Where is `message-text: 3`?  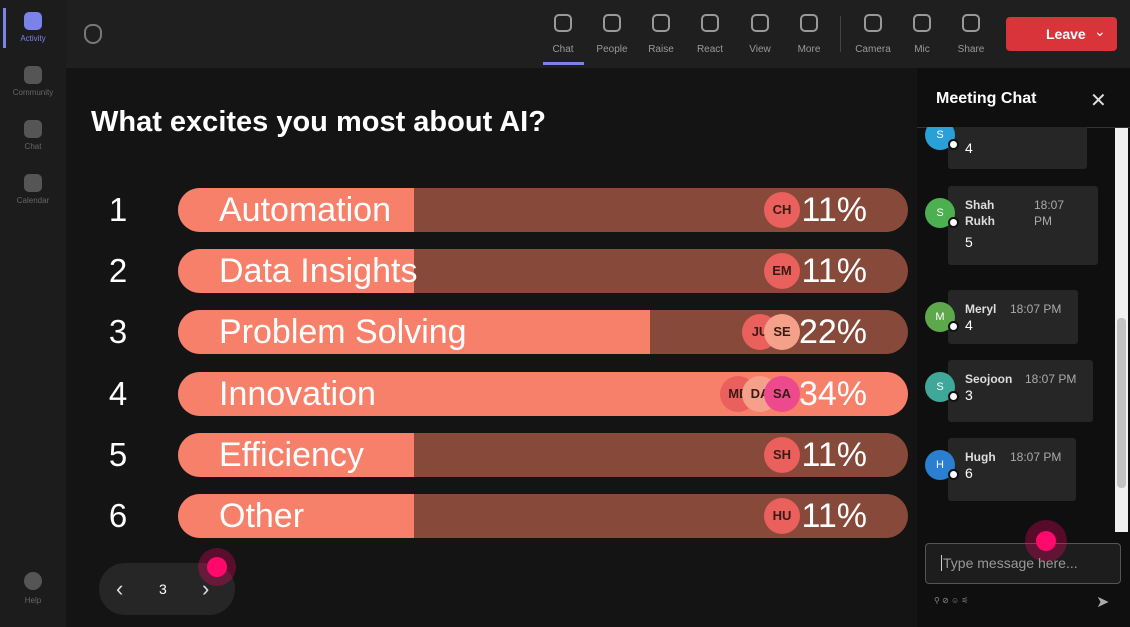 message-text: 3 is located at coordinates (969, 395).